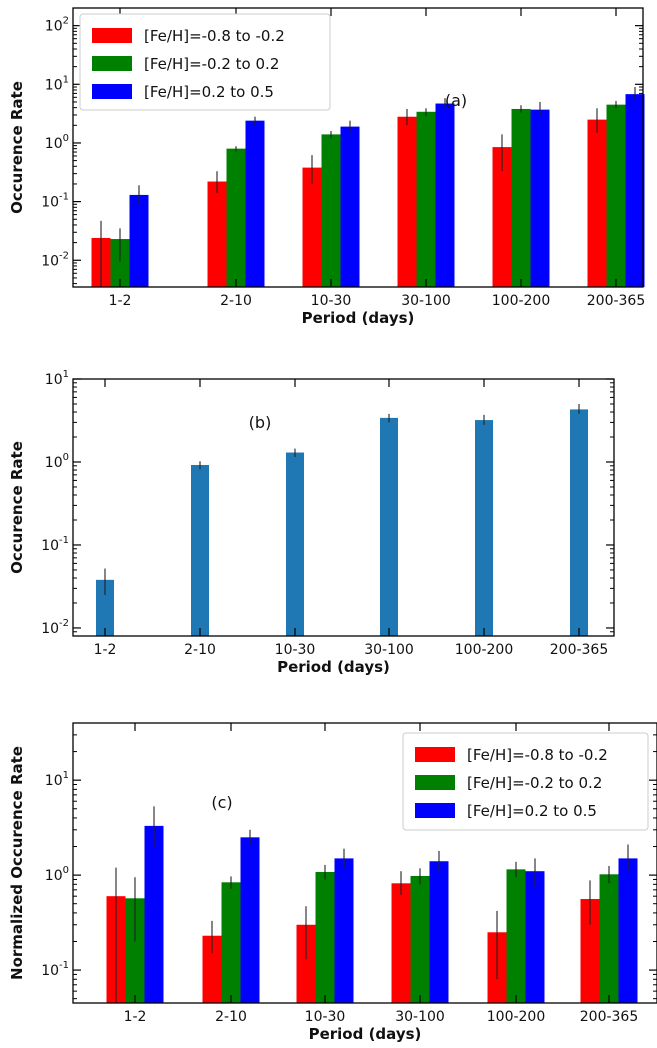  What do you see at coordinates (17, 863) in the screenshot?
I see `y-axis-label: Normalized Occurence Rate` at bounding box center [17, 863].